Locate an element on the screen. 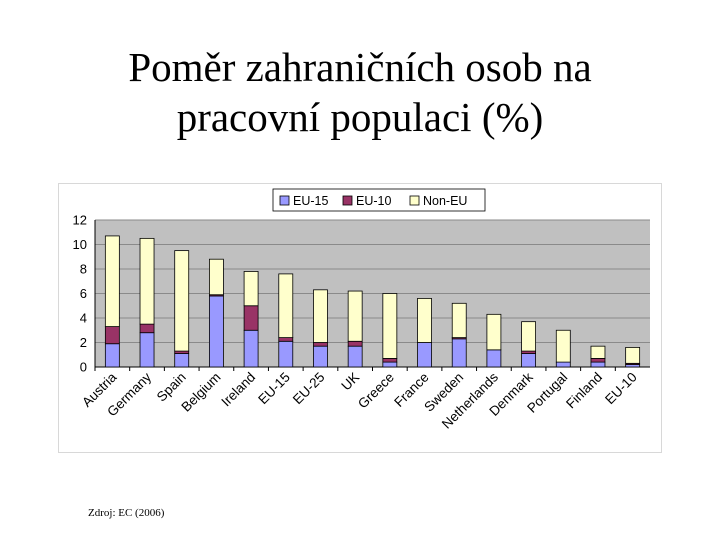  legend-label: EU-10 is located at coordinates (373, 201).